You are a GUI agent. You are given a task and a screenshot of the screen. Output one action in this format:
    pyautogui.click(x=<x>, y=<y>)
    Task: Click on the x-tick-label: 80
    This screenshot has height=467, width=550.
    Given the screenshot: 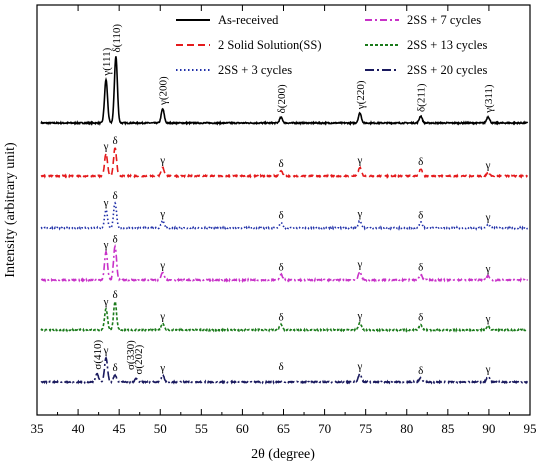 What is the action you would take?
    pyautogui.click(x=406, y=428)
    